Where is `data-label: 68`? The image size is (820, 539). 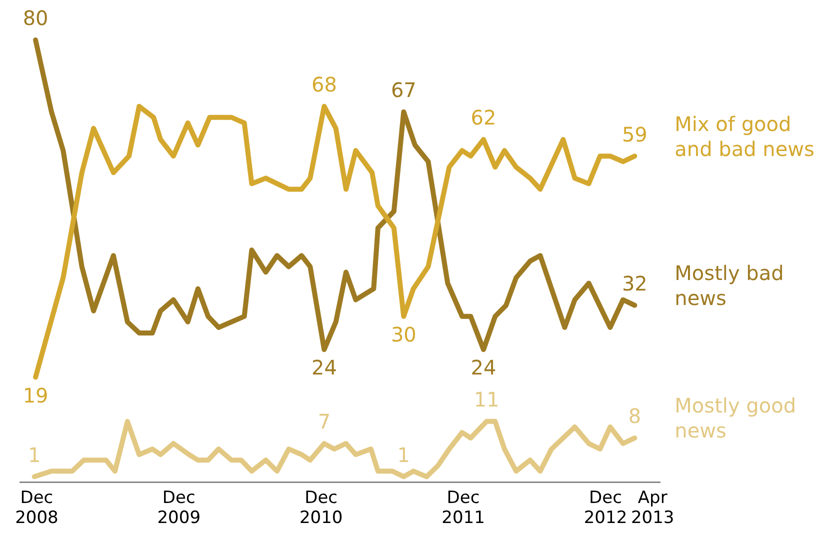
data-label: 68 is located at coordinates (324, 84).